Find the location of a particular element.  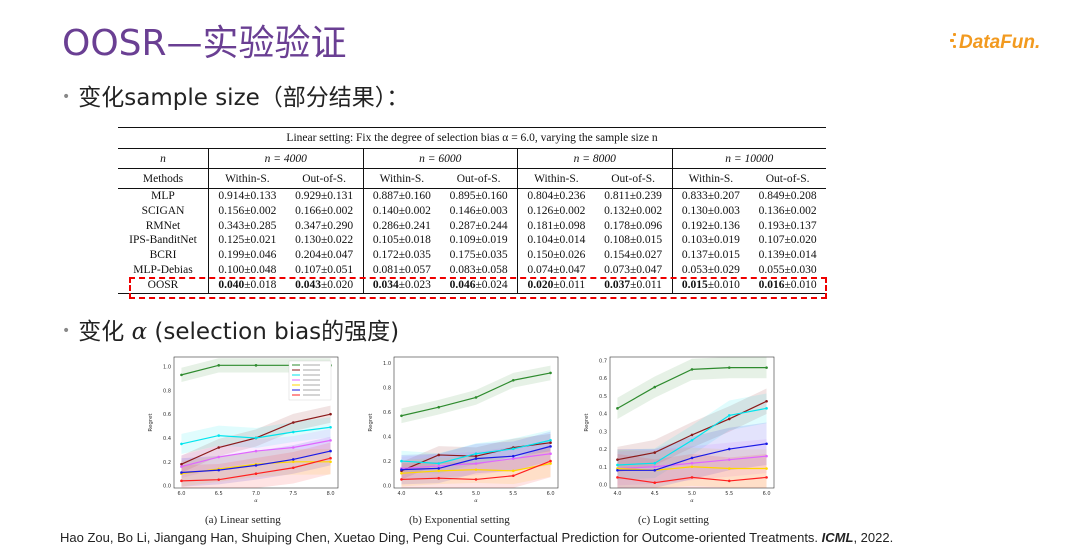

table-cell: 0.166±0.002 is located at coordinates (324, 211).